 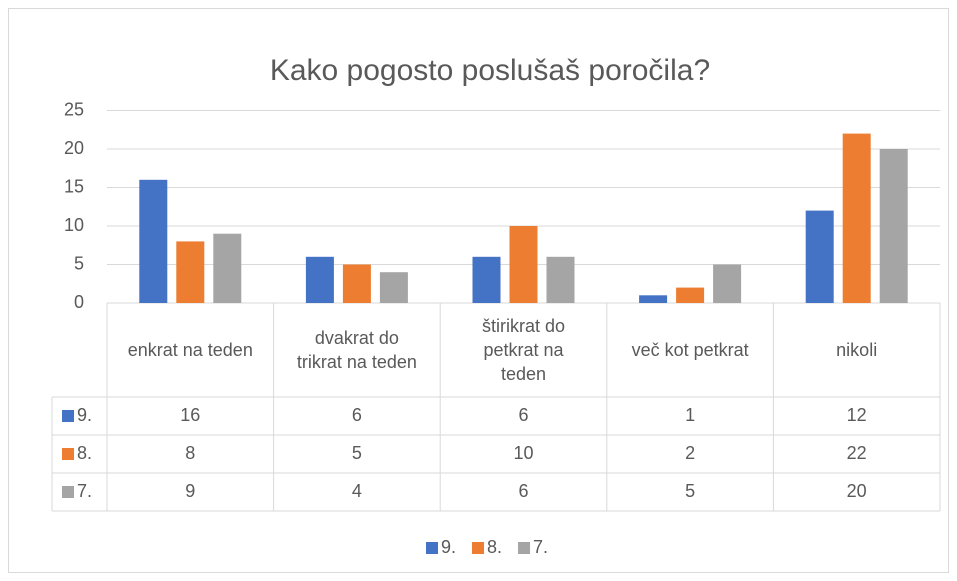 What do you see at coordinates (857, 491) in the screenshot?
I see `table-value: 20` at bounding box center [857, 491].